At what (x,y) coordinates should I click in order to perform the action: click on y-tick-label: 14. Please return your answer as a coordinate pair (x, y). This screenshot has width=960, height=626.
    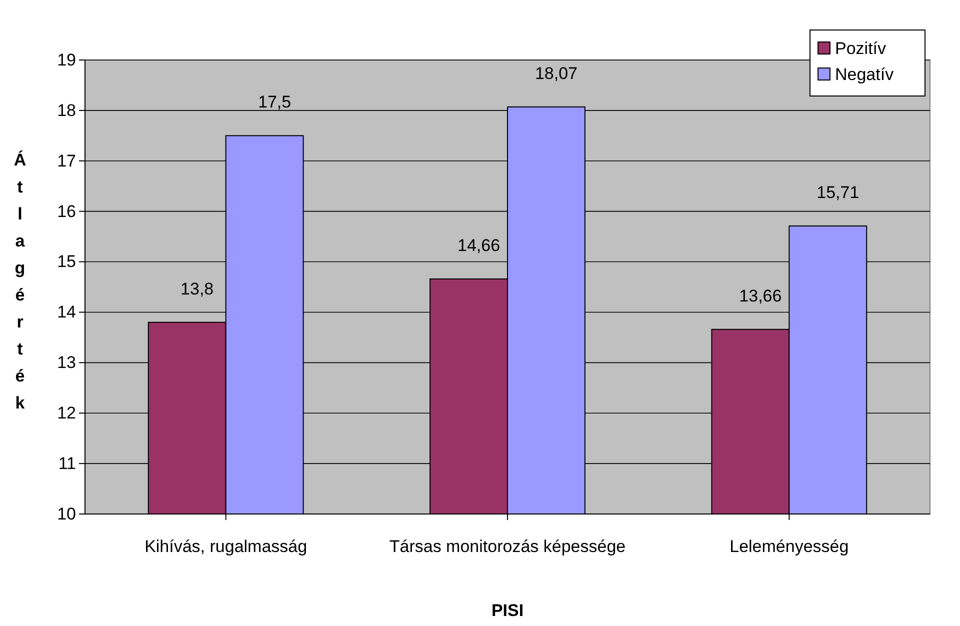
    Looking at the image, I should click on (66, 312).